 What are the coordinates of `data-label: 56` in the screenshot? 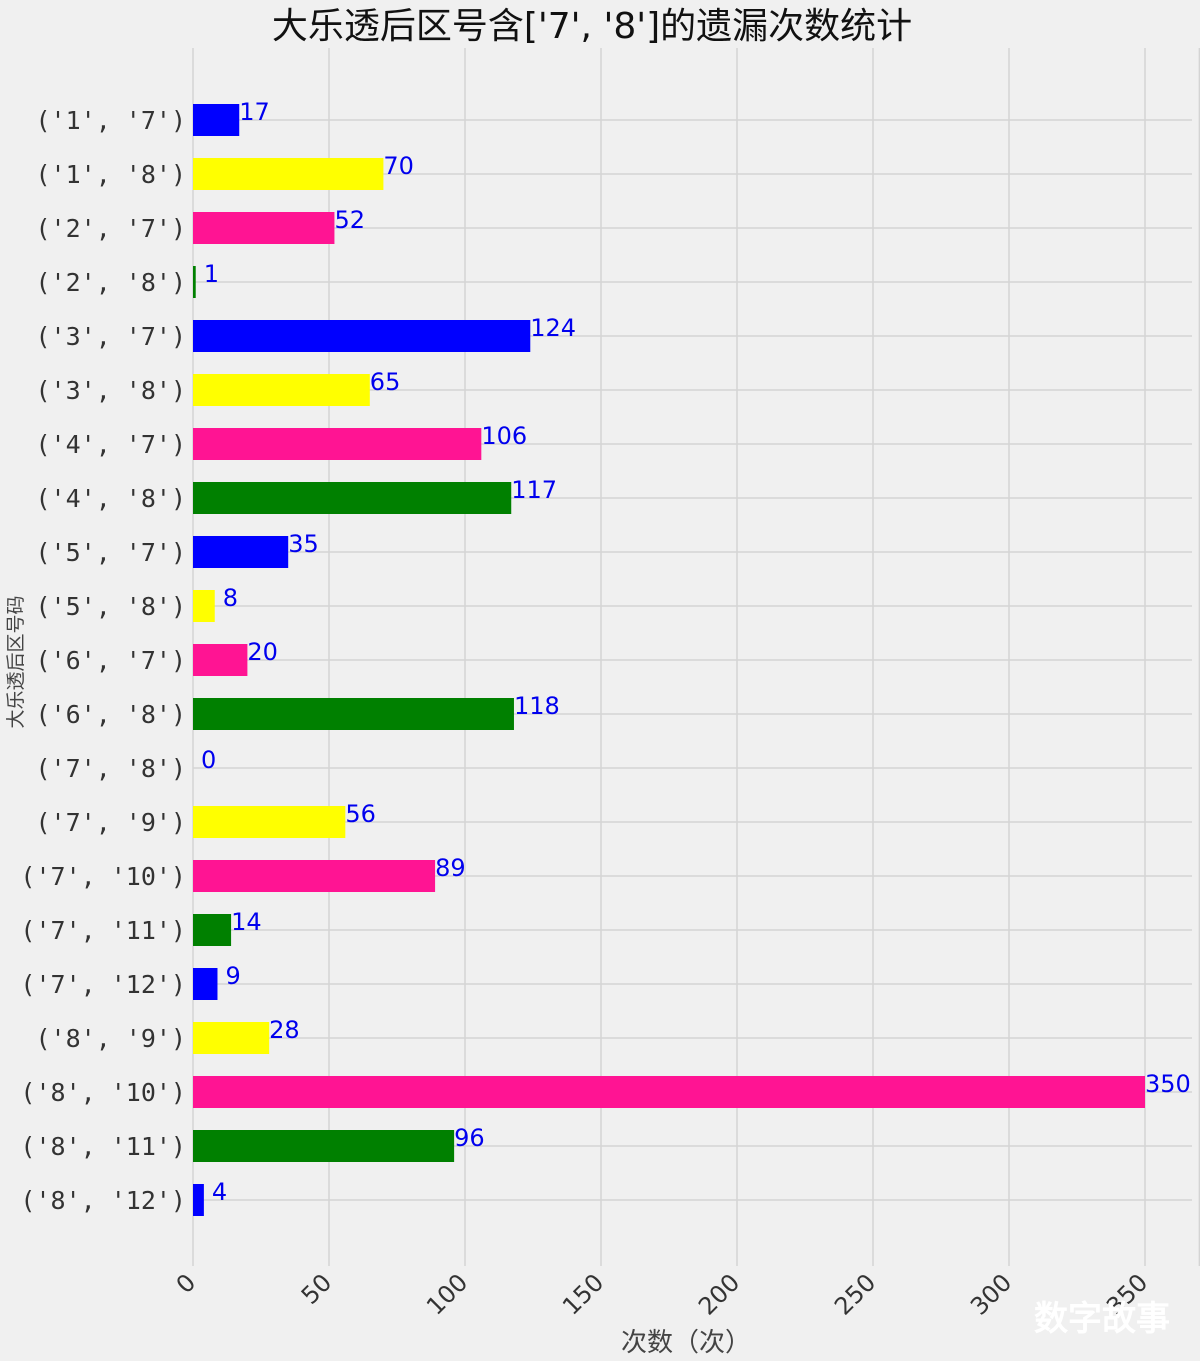 It's located at (360, 814).